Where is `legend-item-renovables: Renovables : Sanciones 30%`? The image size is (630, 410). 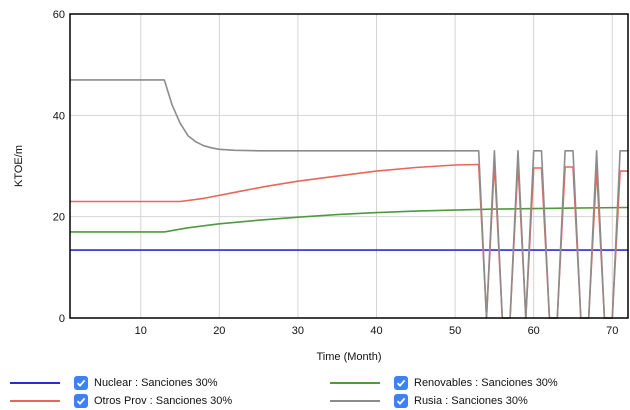
legend-item-renovables: Renovables : Sanciones 30% is located at coordinates (444, 383).